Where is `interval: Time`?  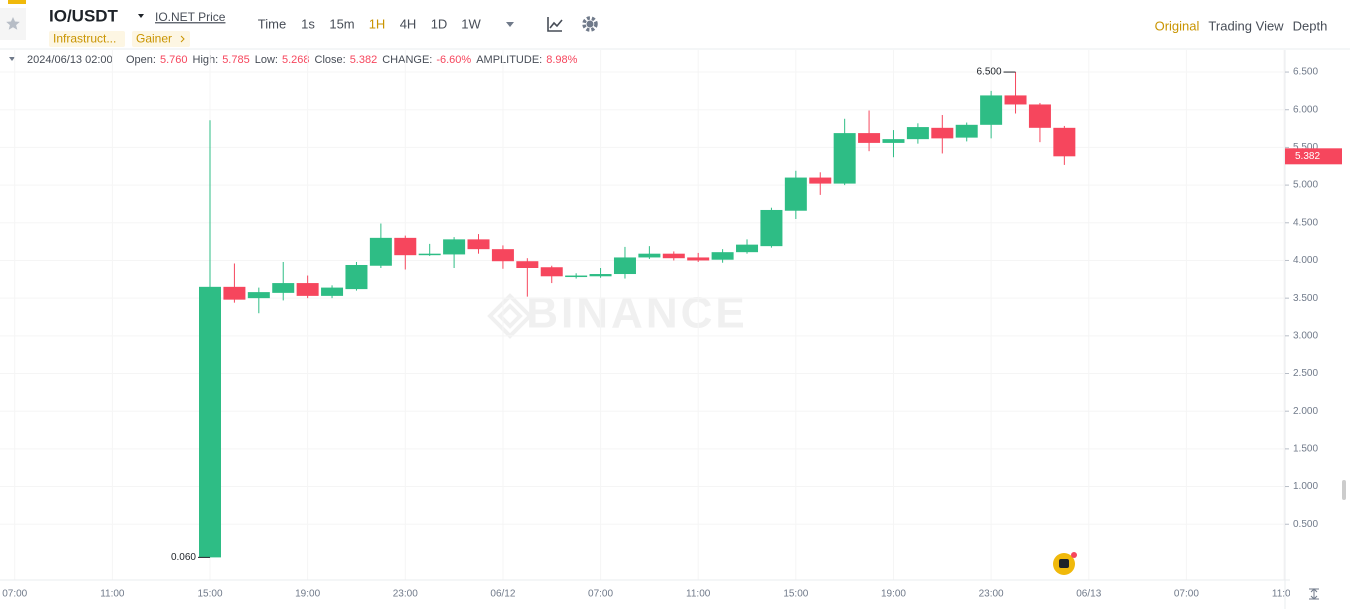
interval: Time is located at coordinates (272, 23).